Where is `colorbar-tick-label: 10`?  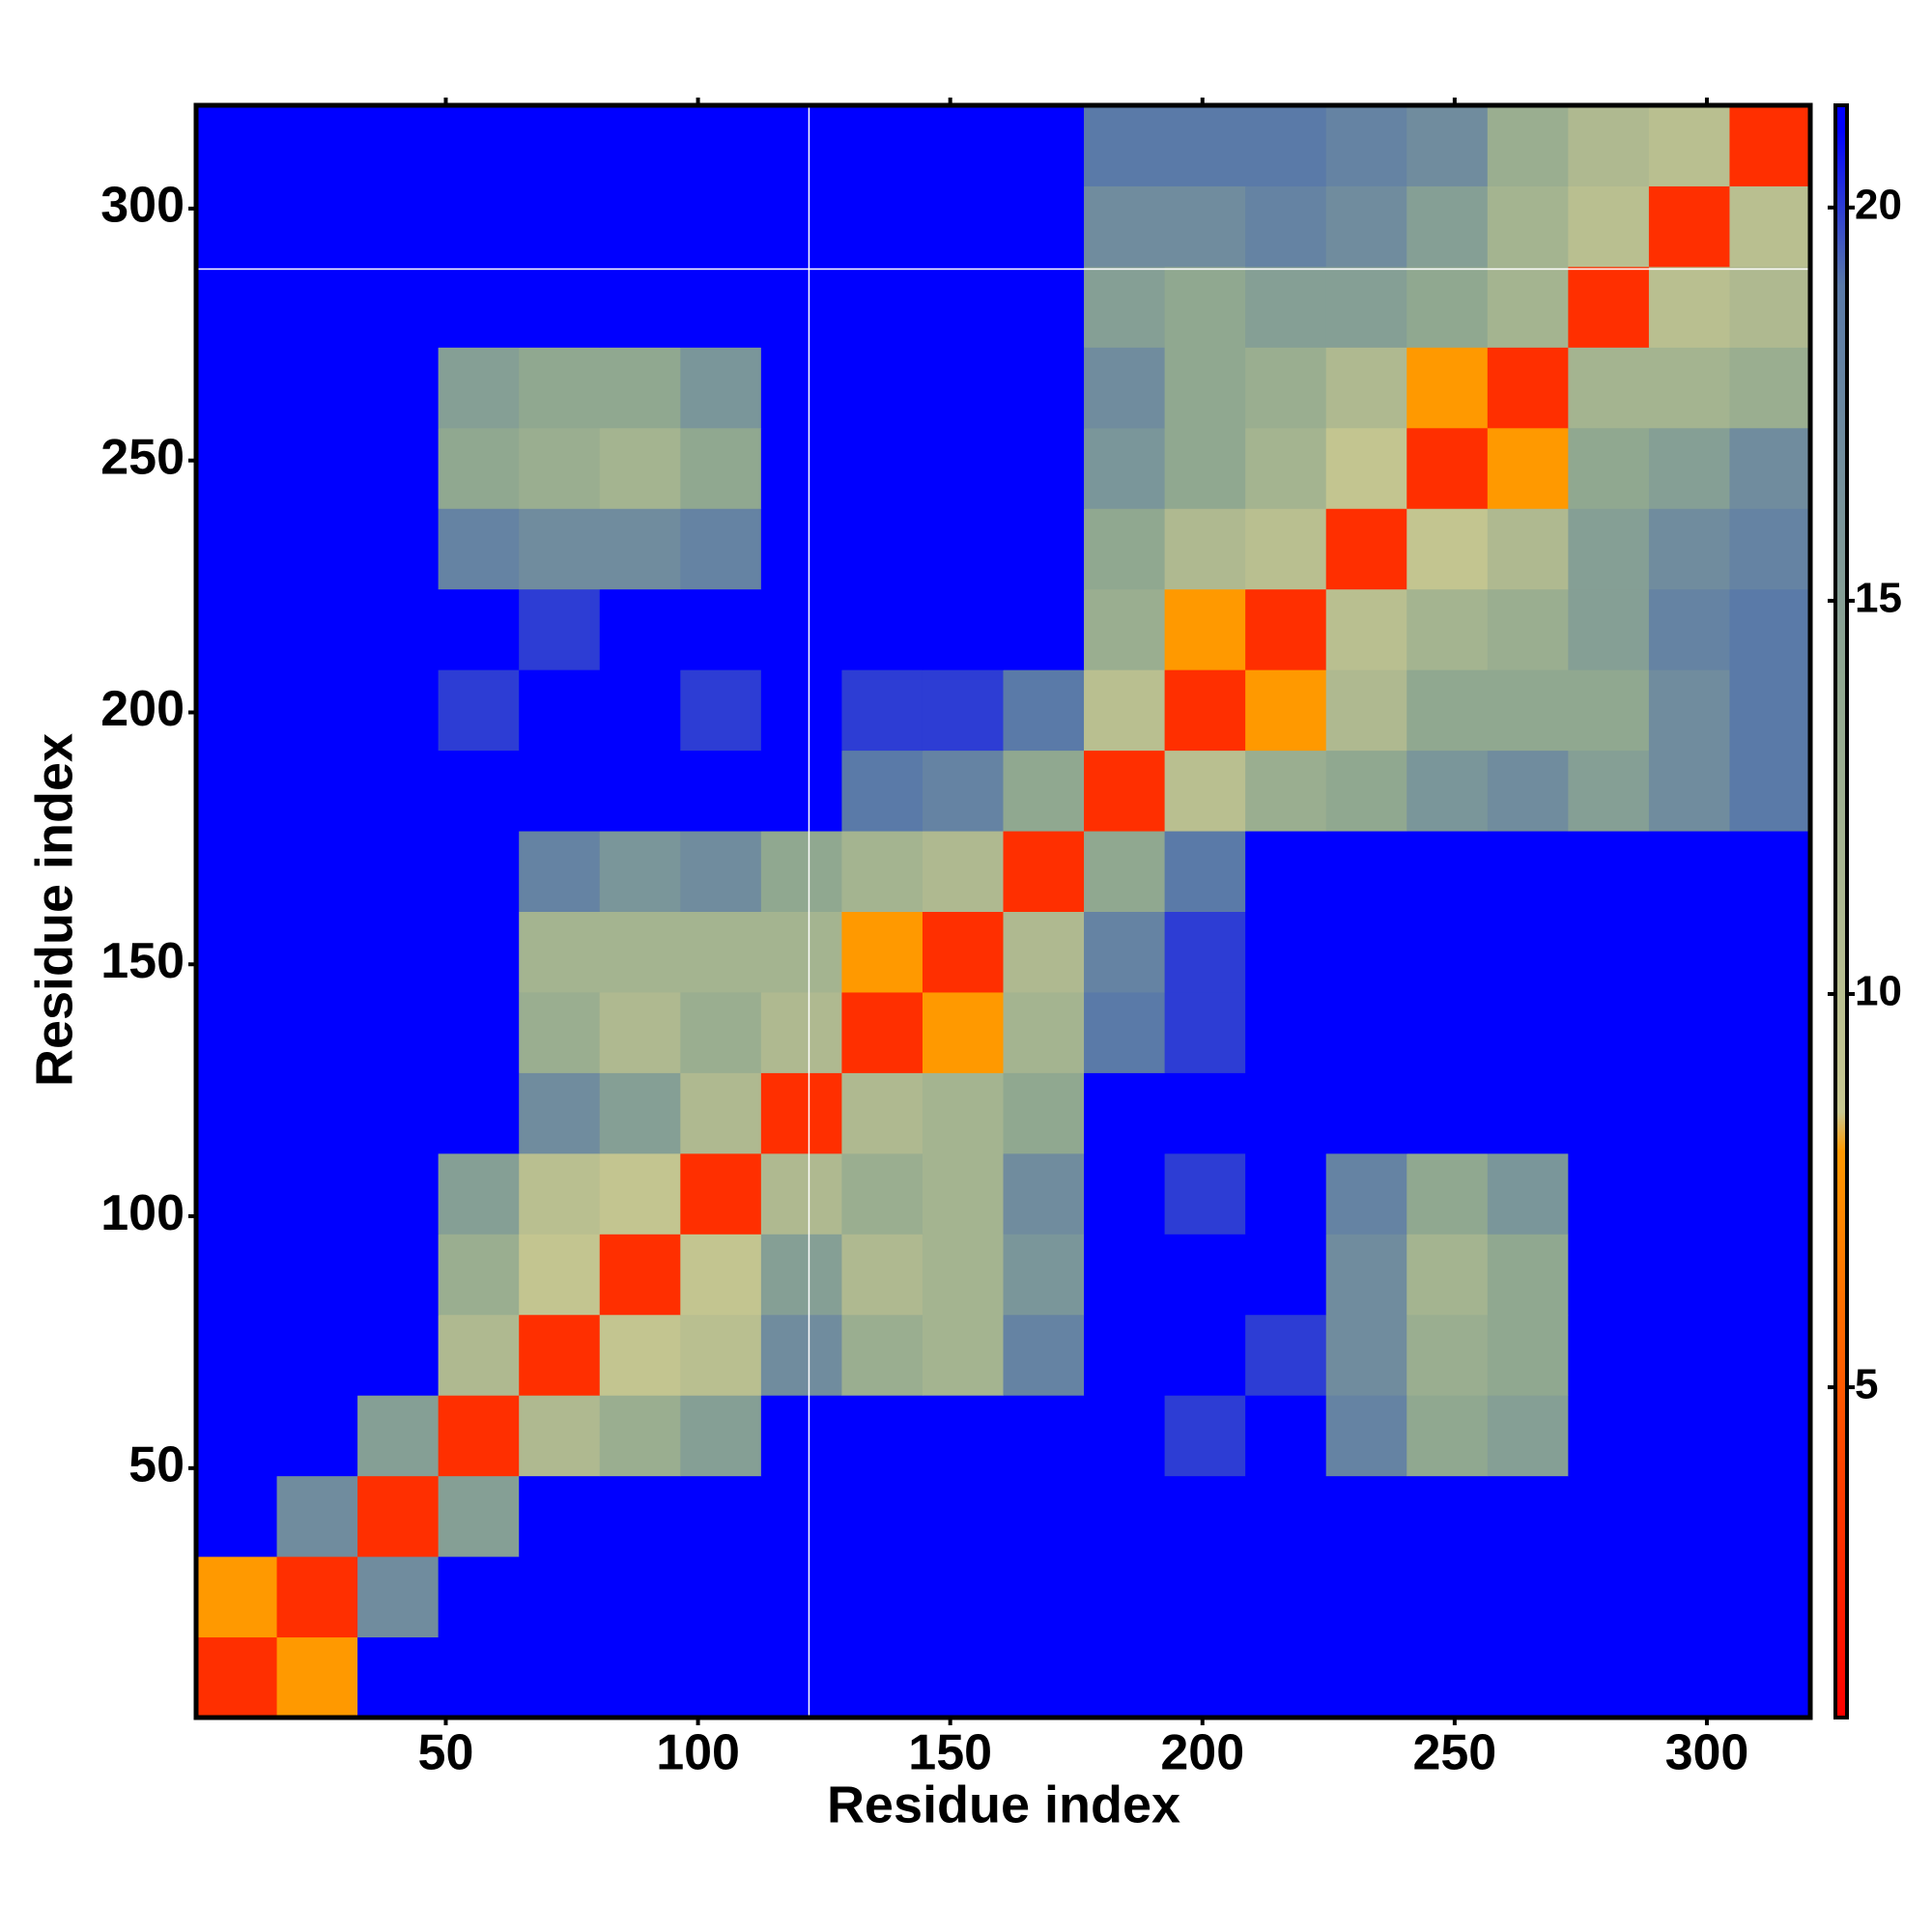 colorbar-tick-label: 10 is located at coordinates (1878, 992).